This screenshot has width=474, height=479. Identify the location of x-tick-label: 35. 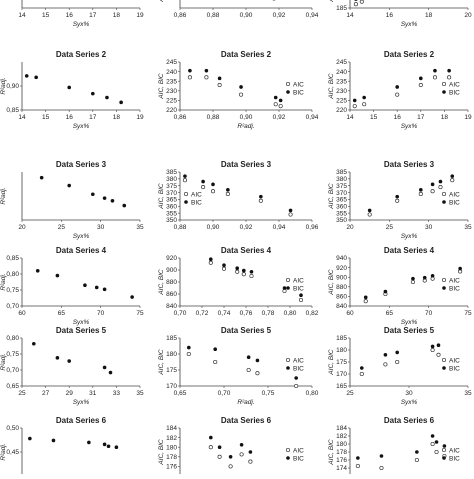
(468, 393).